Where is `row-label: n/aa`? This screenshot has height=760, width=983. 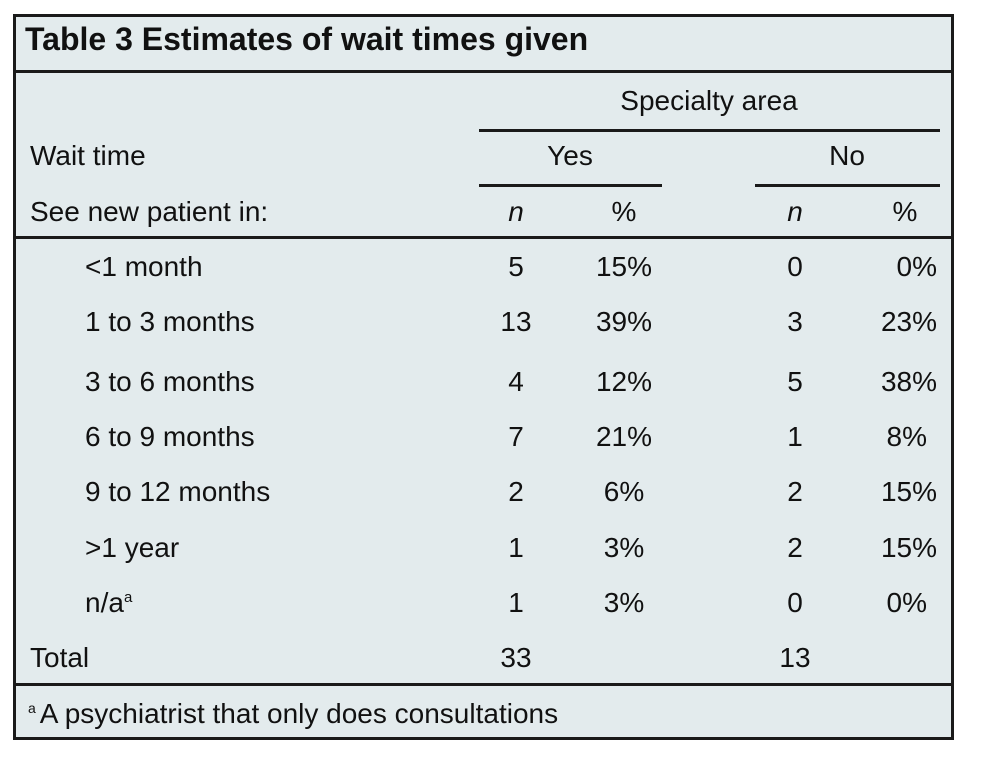
row-label: n/aa is located at coordinates (108, 603).